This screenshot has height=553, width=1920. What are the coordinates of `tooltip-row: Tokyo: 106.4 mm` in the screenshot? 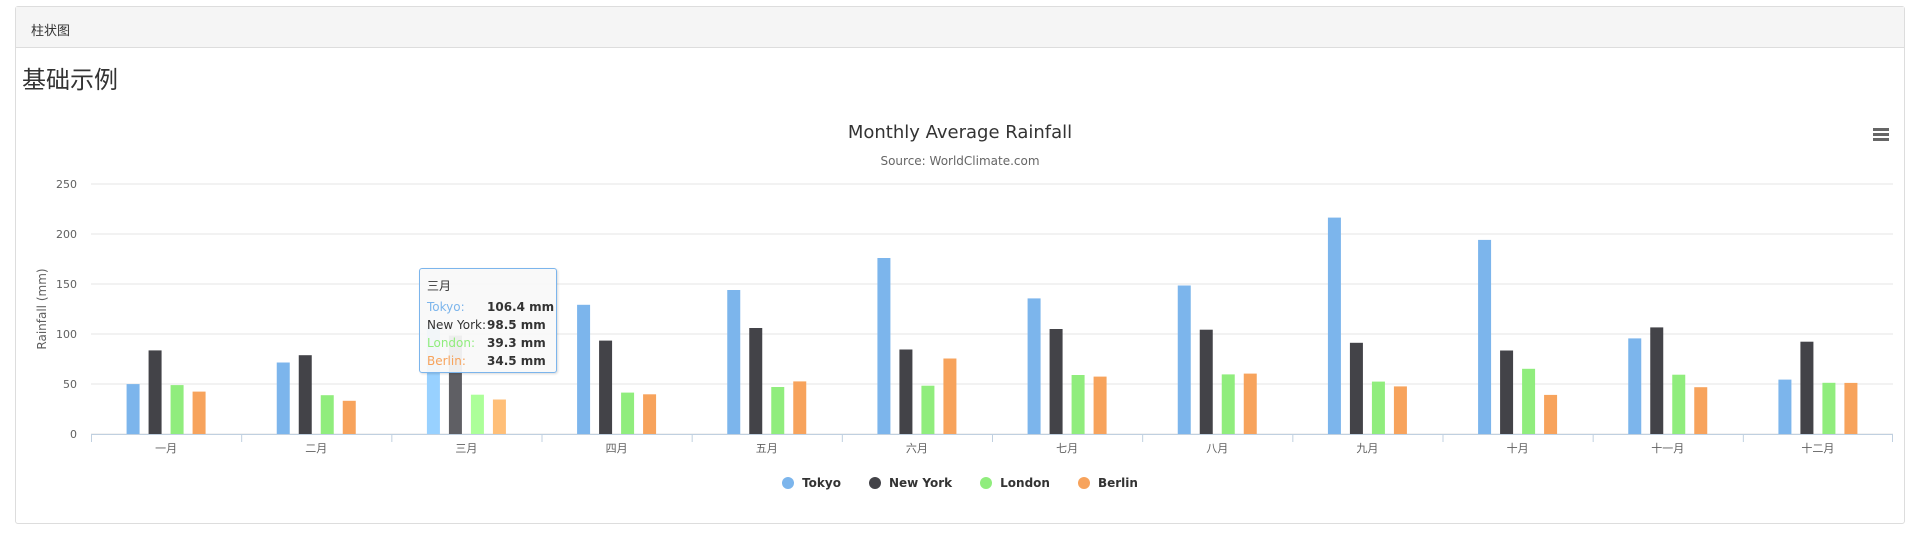 It's located at (491, 307).